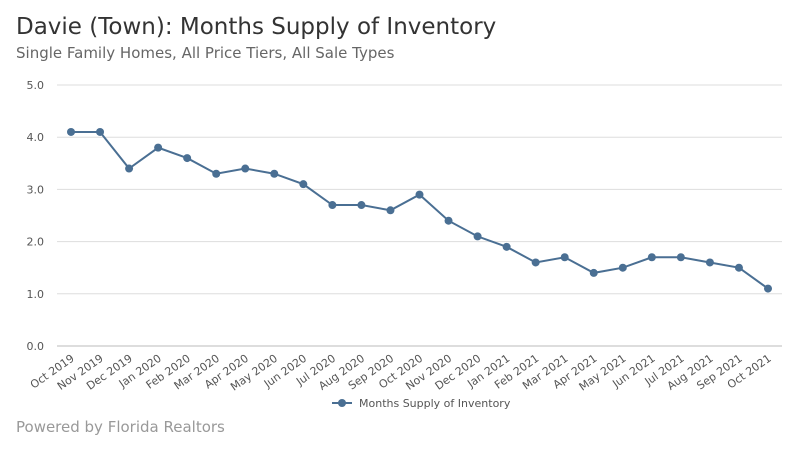 The image size is (800, 450). I want to click on y-tick-label: 5.0, so click(36, 85).